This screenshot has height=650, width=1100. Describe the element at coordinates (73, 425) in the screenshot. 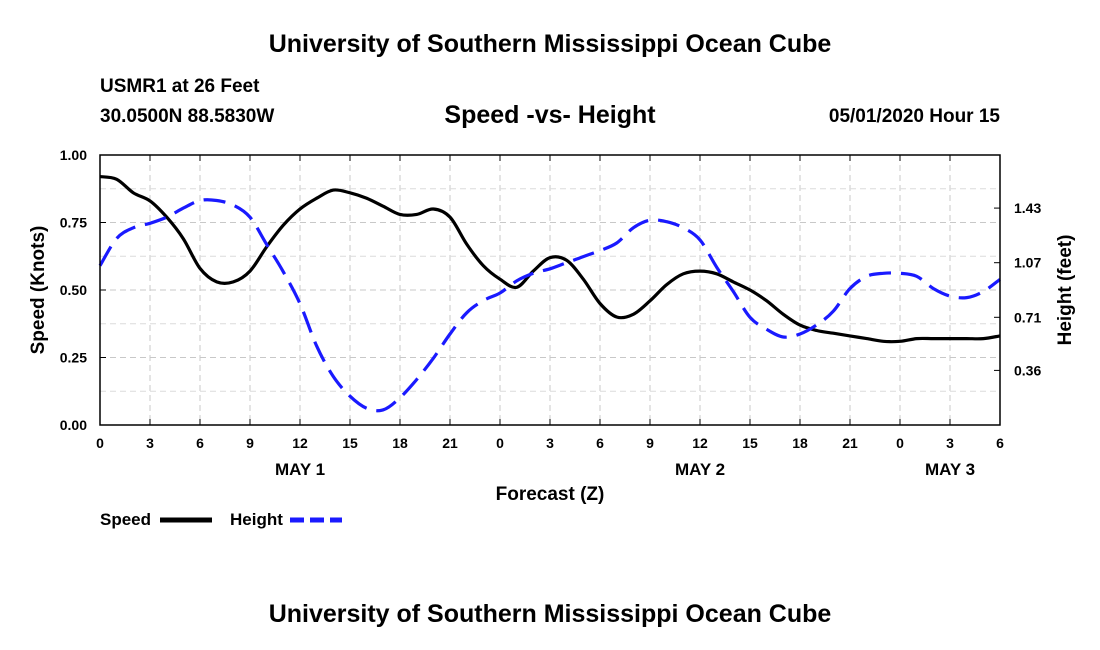

I see `y-tick-label: 0.00` at that location.